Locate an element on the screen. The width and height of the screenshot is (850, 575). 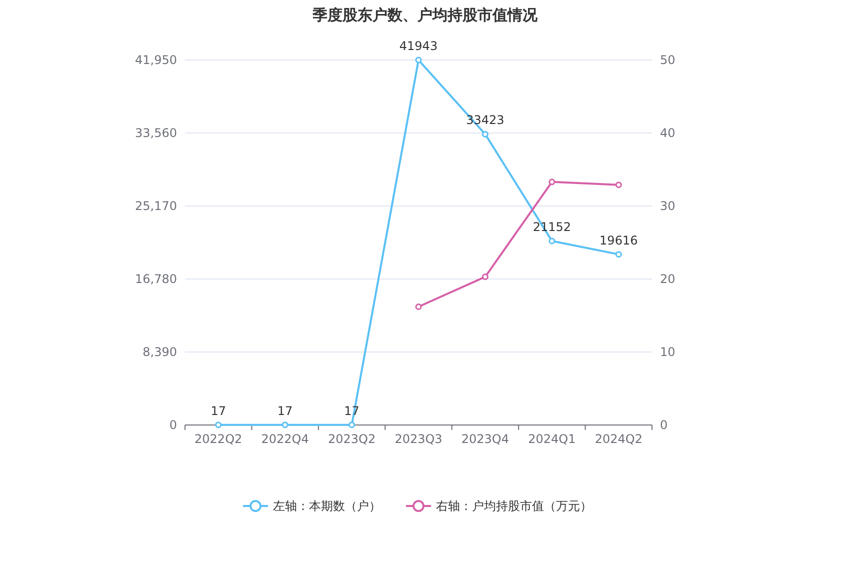
y-tick-label: 8,390 is located at coordinates (159, 352).